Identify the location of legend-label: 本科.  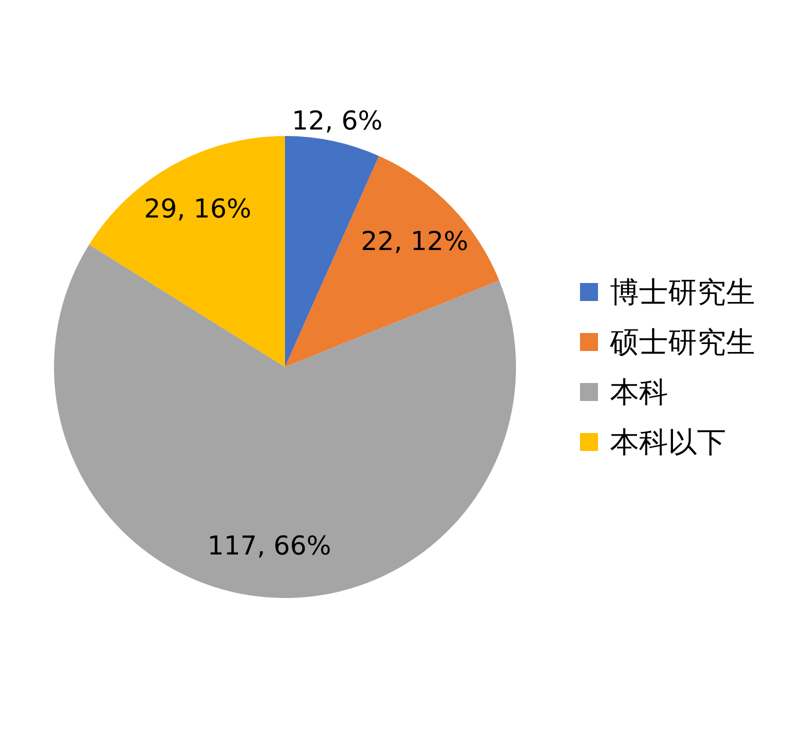
(639, 392).